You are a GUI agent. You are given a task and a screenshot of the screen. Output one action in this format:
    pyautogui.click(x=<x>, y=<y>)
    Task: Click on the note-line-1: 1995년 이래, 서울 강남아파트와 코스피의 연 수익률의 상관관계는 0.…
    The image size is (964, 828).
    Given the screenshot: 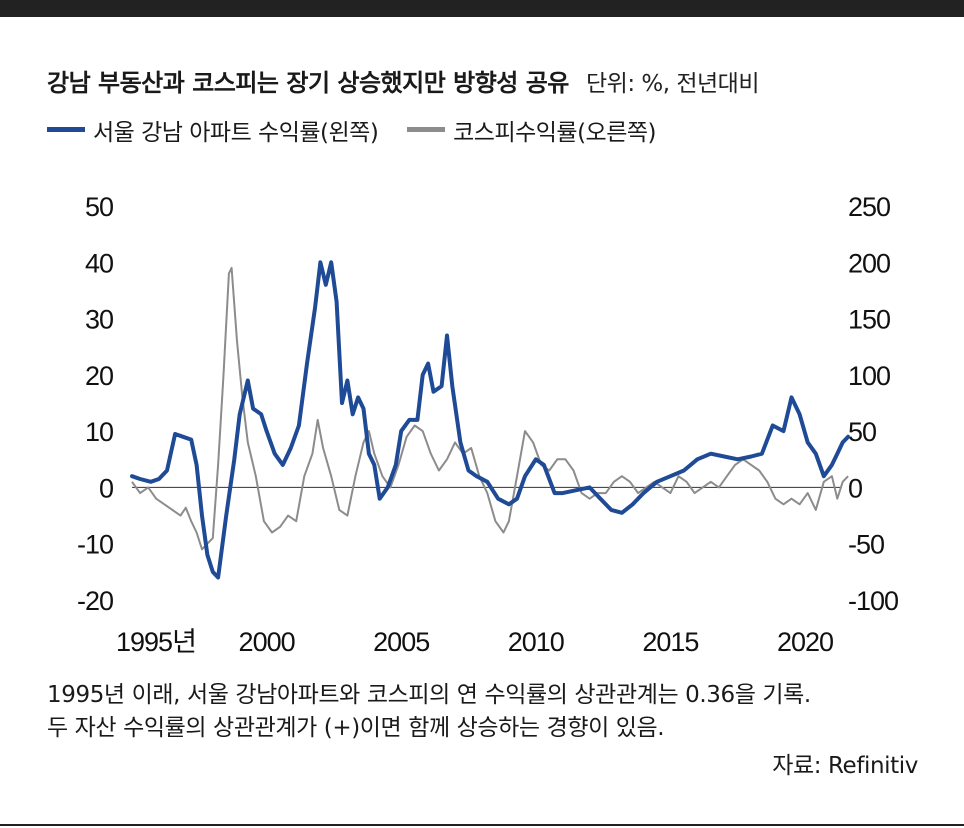 What is the action you would take?
    pyautogui.click(x=429, y=695)
    